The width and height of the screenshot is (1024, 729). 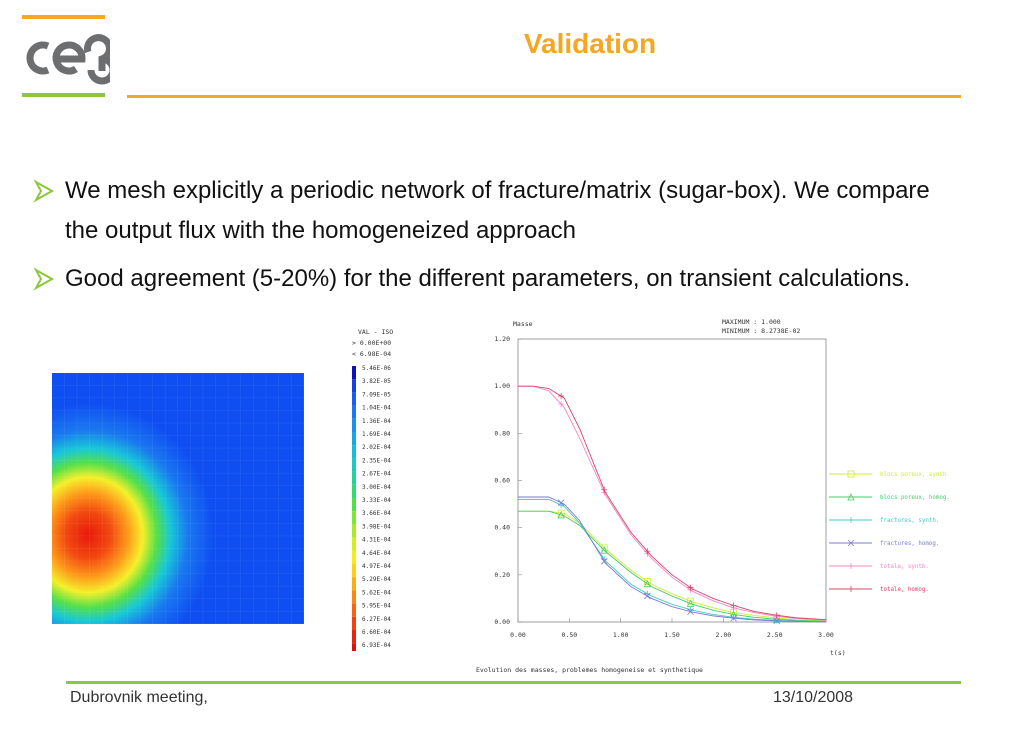 I want to click on scale-label: 3.33E-04, so click(x=376, y=500).